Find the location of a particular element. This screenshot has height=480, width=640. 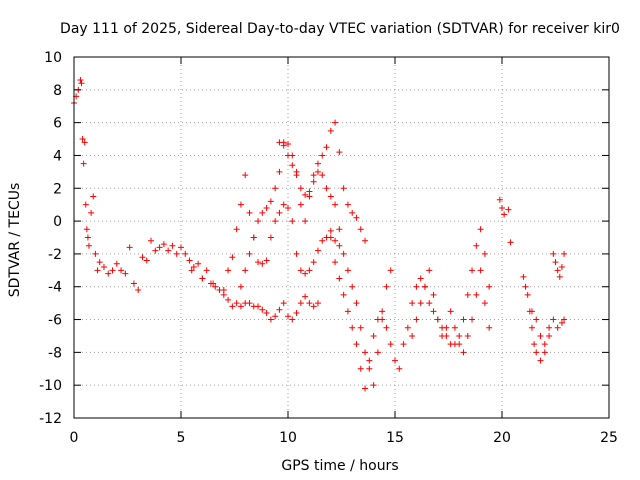

series-track-d is located at coordinates (335, 264).